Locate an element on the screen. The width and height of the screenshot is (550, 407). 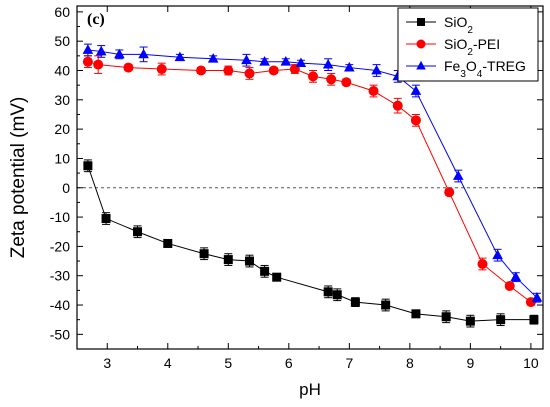
x-tick-label: 8 is located at coordinates (410, 363).